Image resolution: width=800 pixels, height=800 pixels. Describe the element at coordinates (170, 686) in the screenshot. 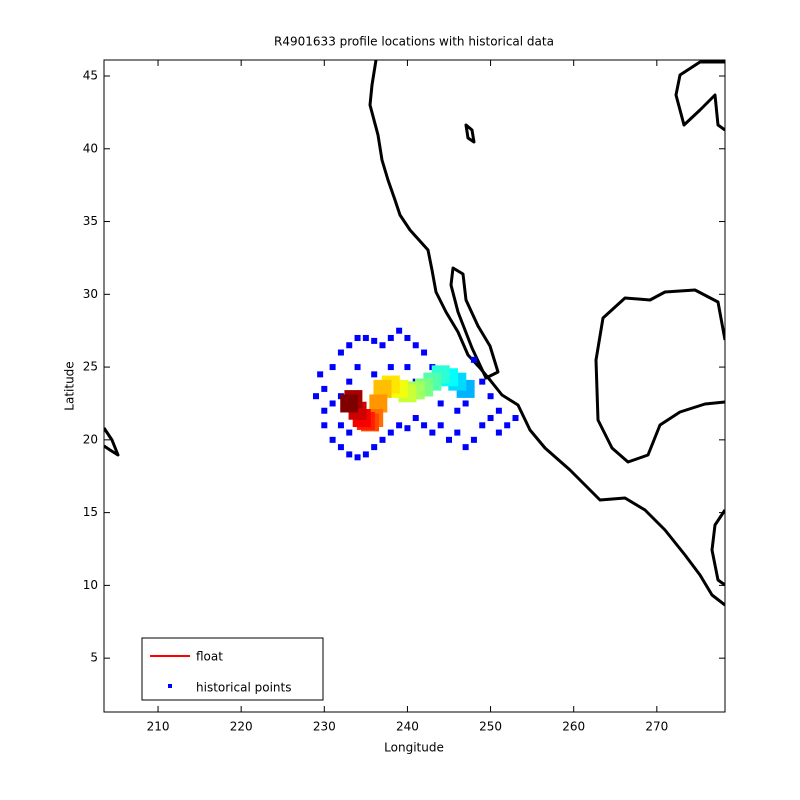

I see `legend-swatch` at that location.